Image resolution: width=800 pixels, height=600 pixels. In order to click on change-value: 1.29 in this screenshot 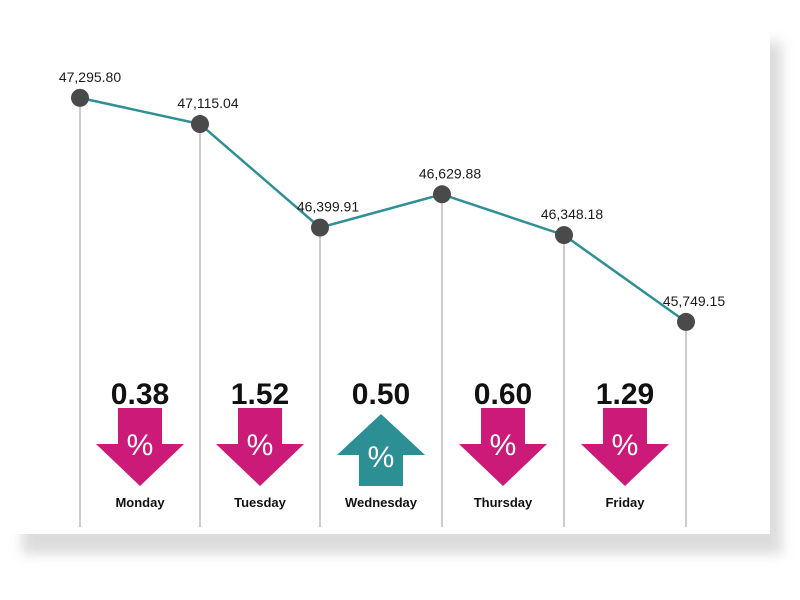, I will do `click(625, 394)`.